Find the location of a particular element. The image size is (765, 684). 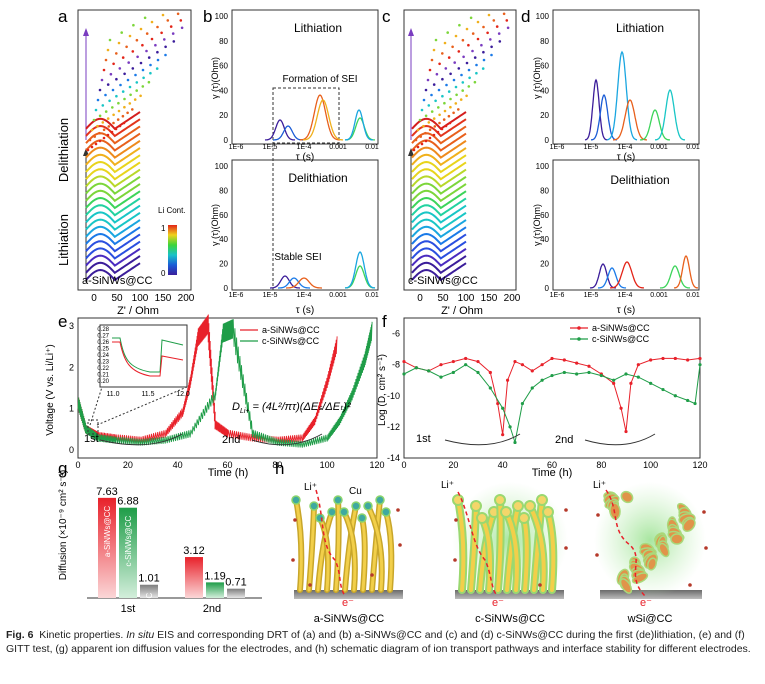

panel-c-arrow-head is located at coordinates (411, 152).